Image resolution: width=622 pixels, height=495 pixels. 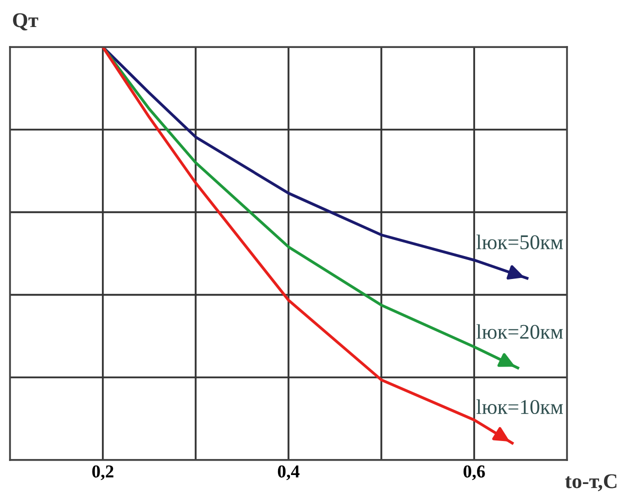 What do you see at coordinates (590, 483) in the screenshot?
I see `x-axis-title: tо-т,С` at bounding box center [590, 483].